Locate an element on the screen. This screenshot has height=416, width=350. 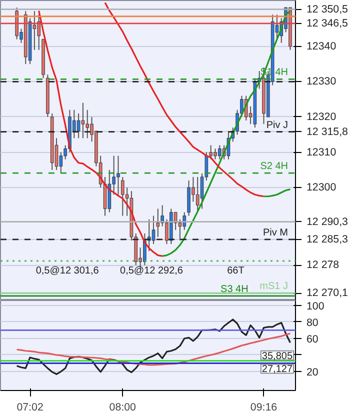
ref-line-label: Piv J is located at coordinates (277, 125).